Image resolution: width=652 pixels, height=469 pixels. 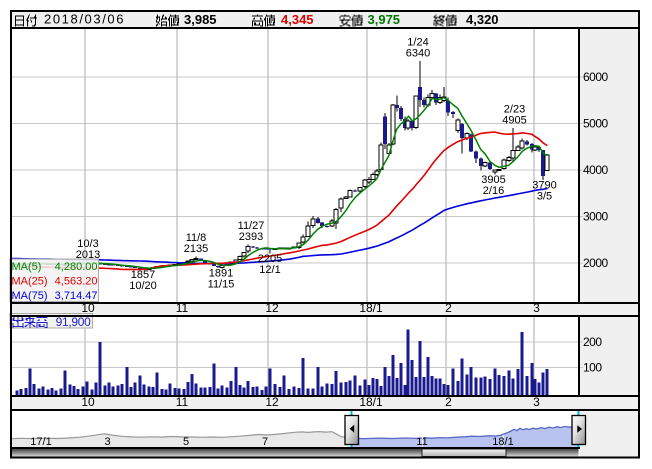 What do you see at coordinates (186, 442) in the screenshot?
I see `svg-text: 5` at bounding box center [186, 442].